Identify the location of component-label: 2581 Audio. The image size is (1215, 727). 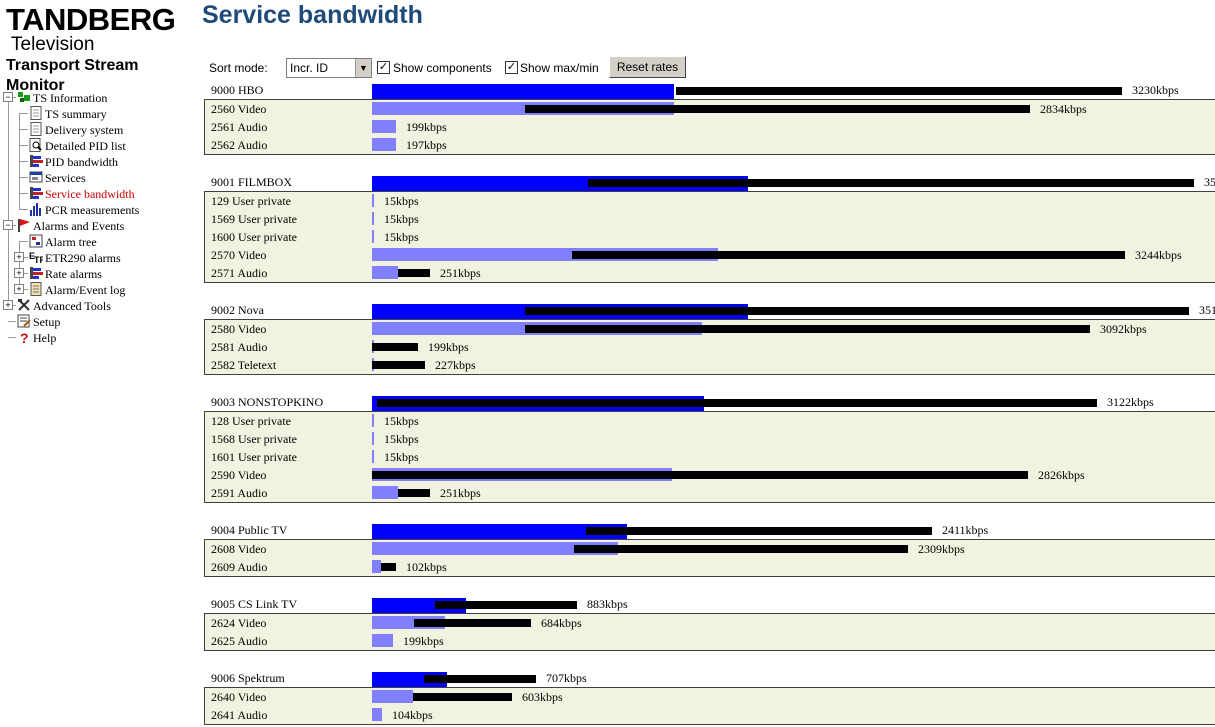
(239, 347).